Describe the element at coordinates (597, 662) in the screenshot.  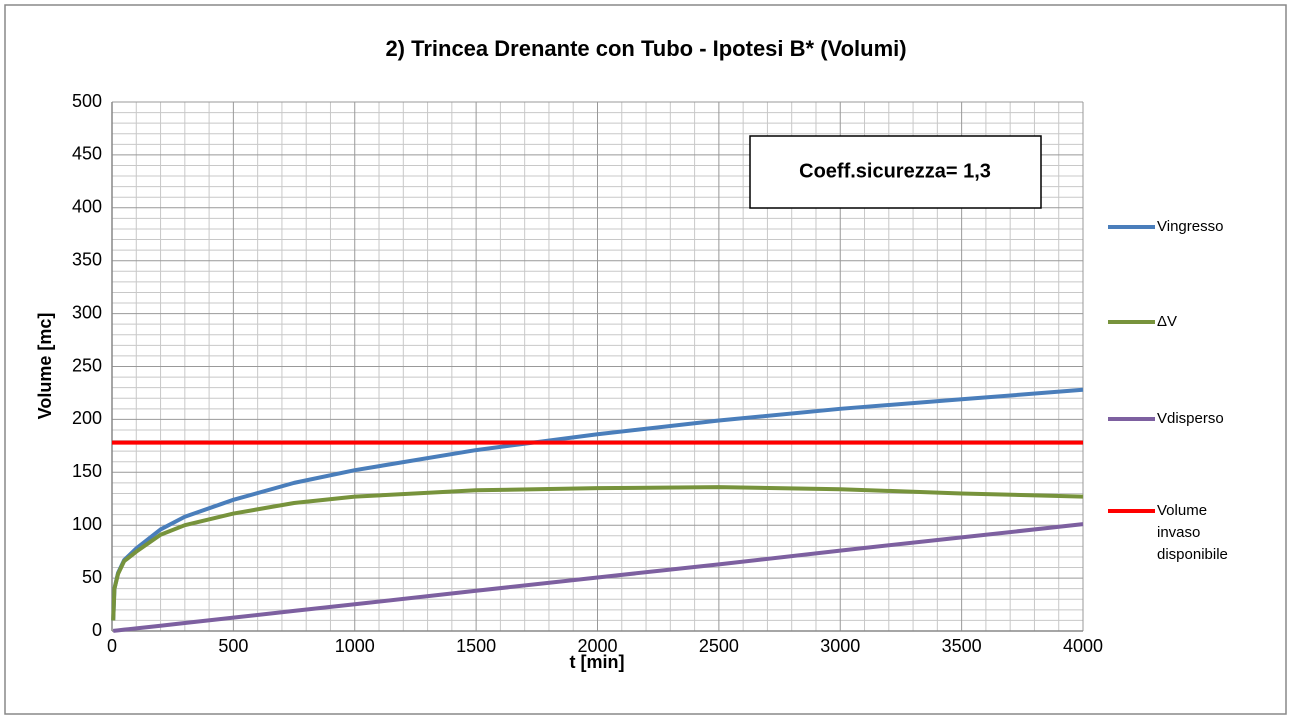
I see `x-axis-label: t [min]` at that location.